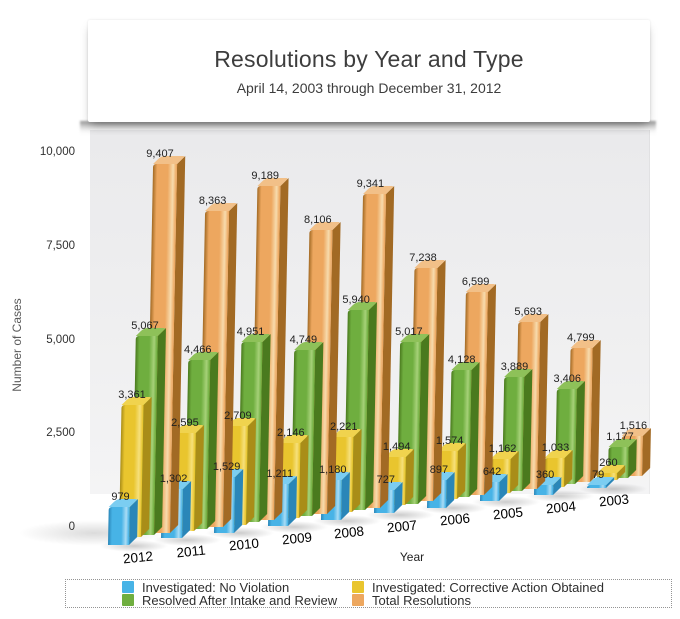  I want to click on value-label: 3,406, so click(567, 379).